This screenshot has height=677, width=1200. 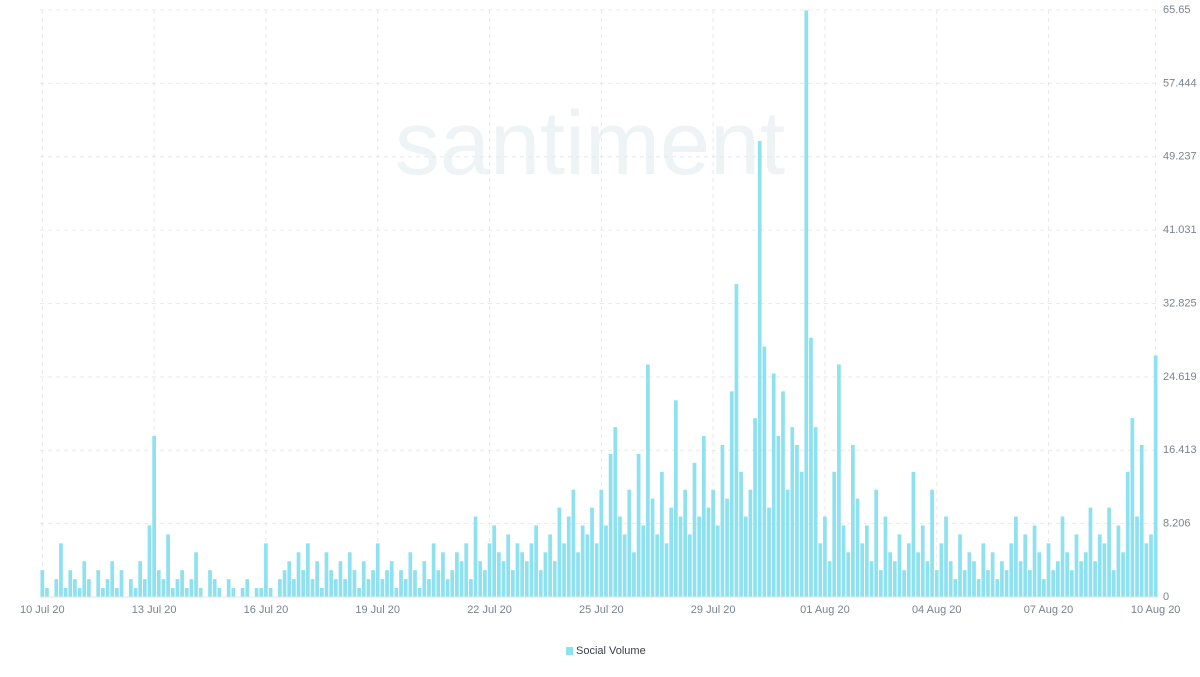 What do you see at coordinates (713, 610) in the screenshot?
I see `x-tick-label: 29 Jul 20` at bounding box center [713, 610].